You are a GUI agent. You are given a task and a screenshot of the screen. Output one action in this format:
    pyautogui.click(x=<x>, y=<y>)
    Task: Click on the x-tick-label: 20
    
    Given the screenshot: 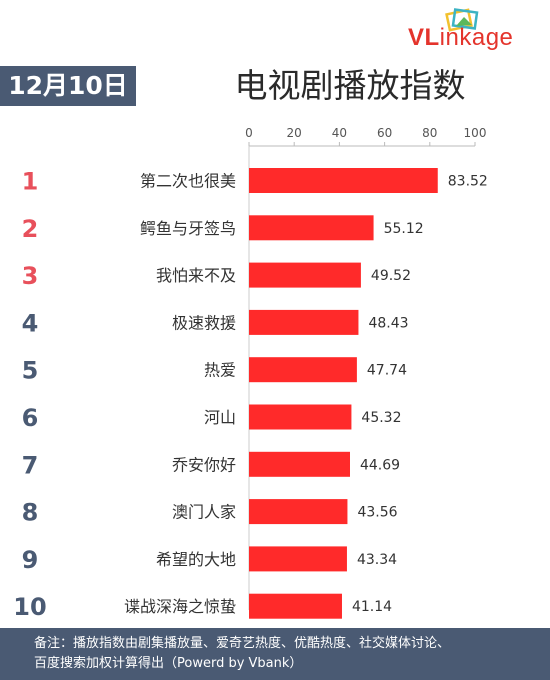 What is the action you would take?
    pyautogui.click(x=294, y=133)
    